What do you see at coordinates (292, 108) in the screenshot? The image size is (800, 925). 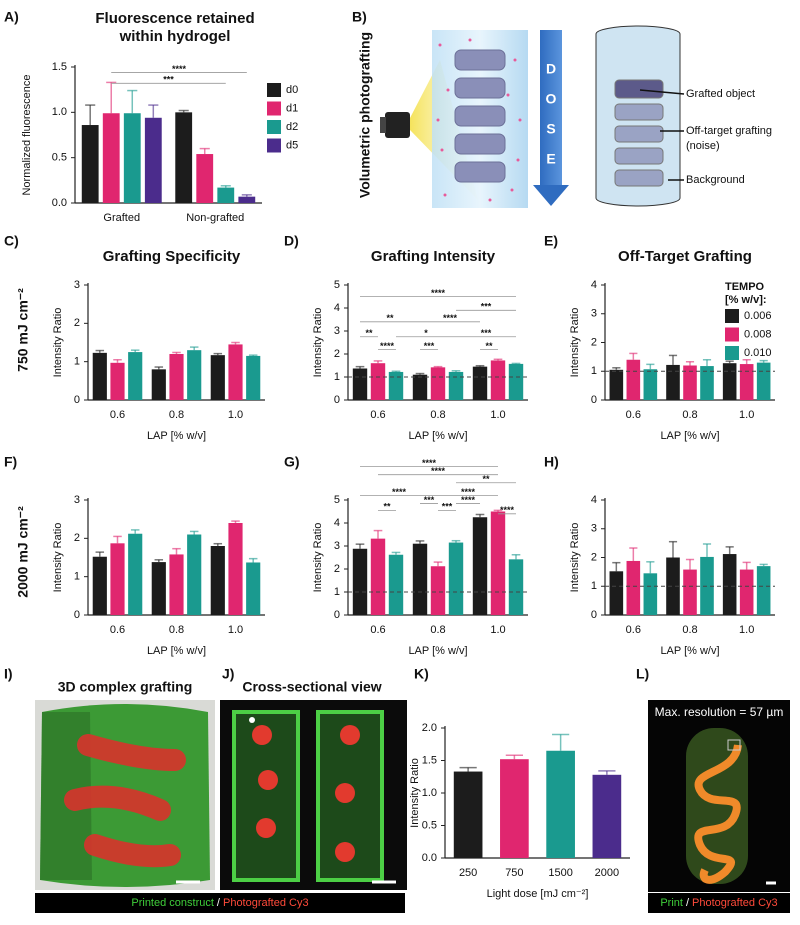 I see `legend-label: d1` at bounding box center [292, 108].